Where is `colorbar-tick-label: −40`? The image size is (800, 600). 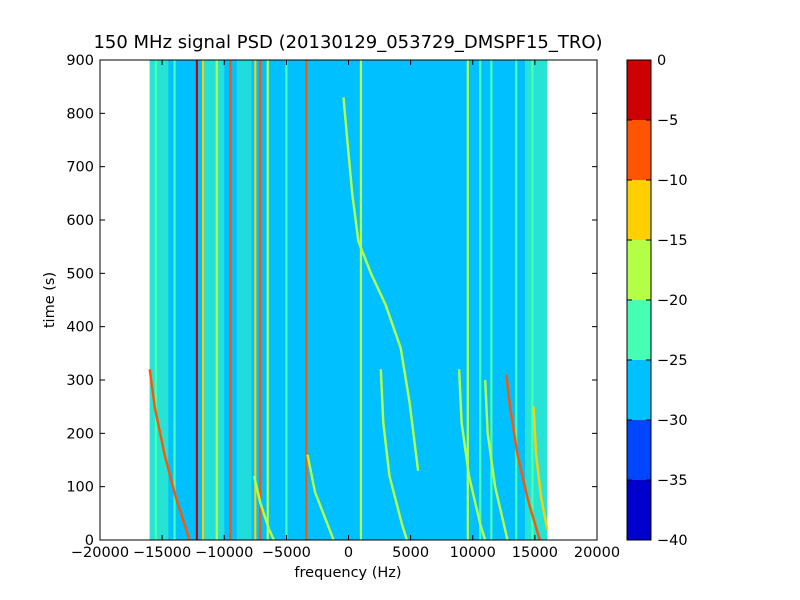 colorbar-tick-label: −40 is located at coordinates (672, 541).